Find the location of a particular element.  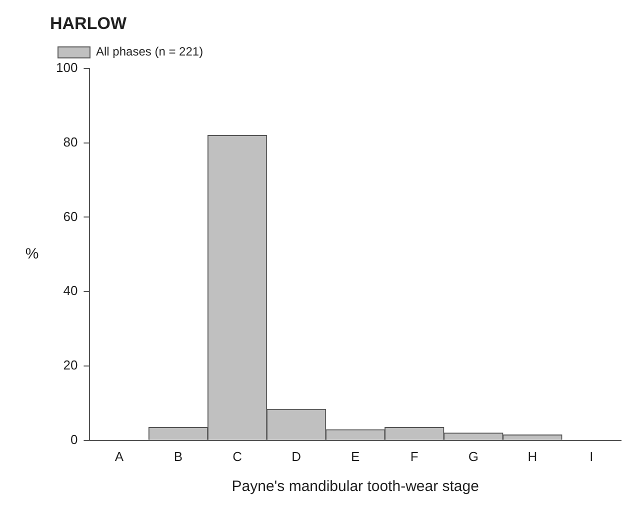

y-tick-label: 80 is located at coordinates (70, 142).